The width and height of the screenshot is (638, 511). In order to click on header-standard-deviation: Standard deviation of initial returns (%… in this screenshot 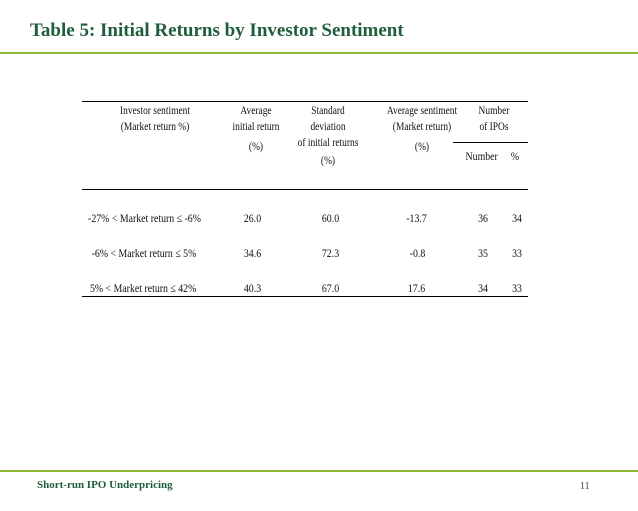, I will do `click(328, 136)`.